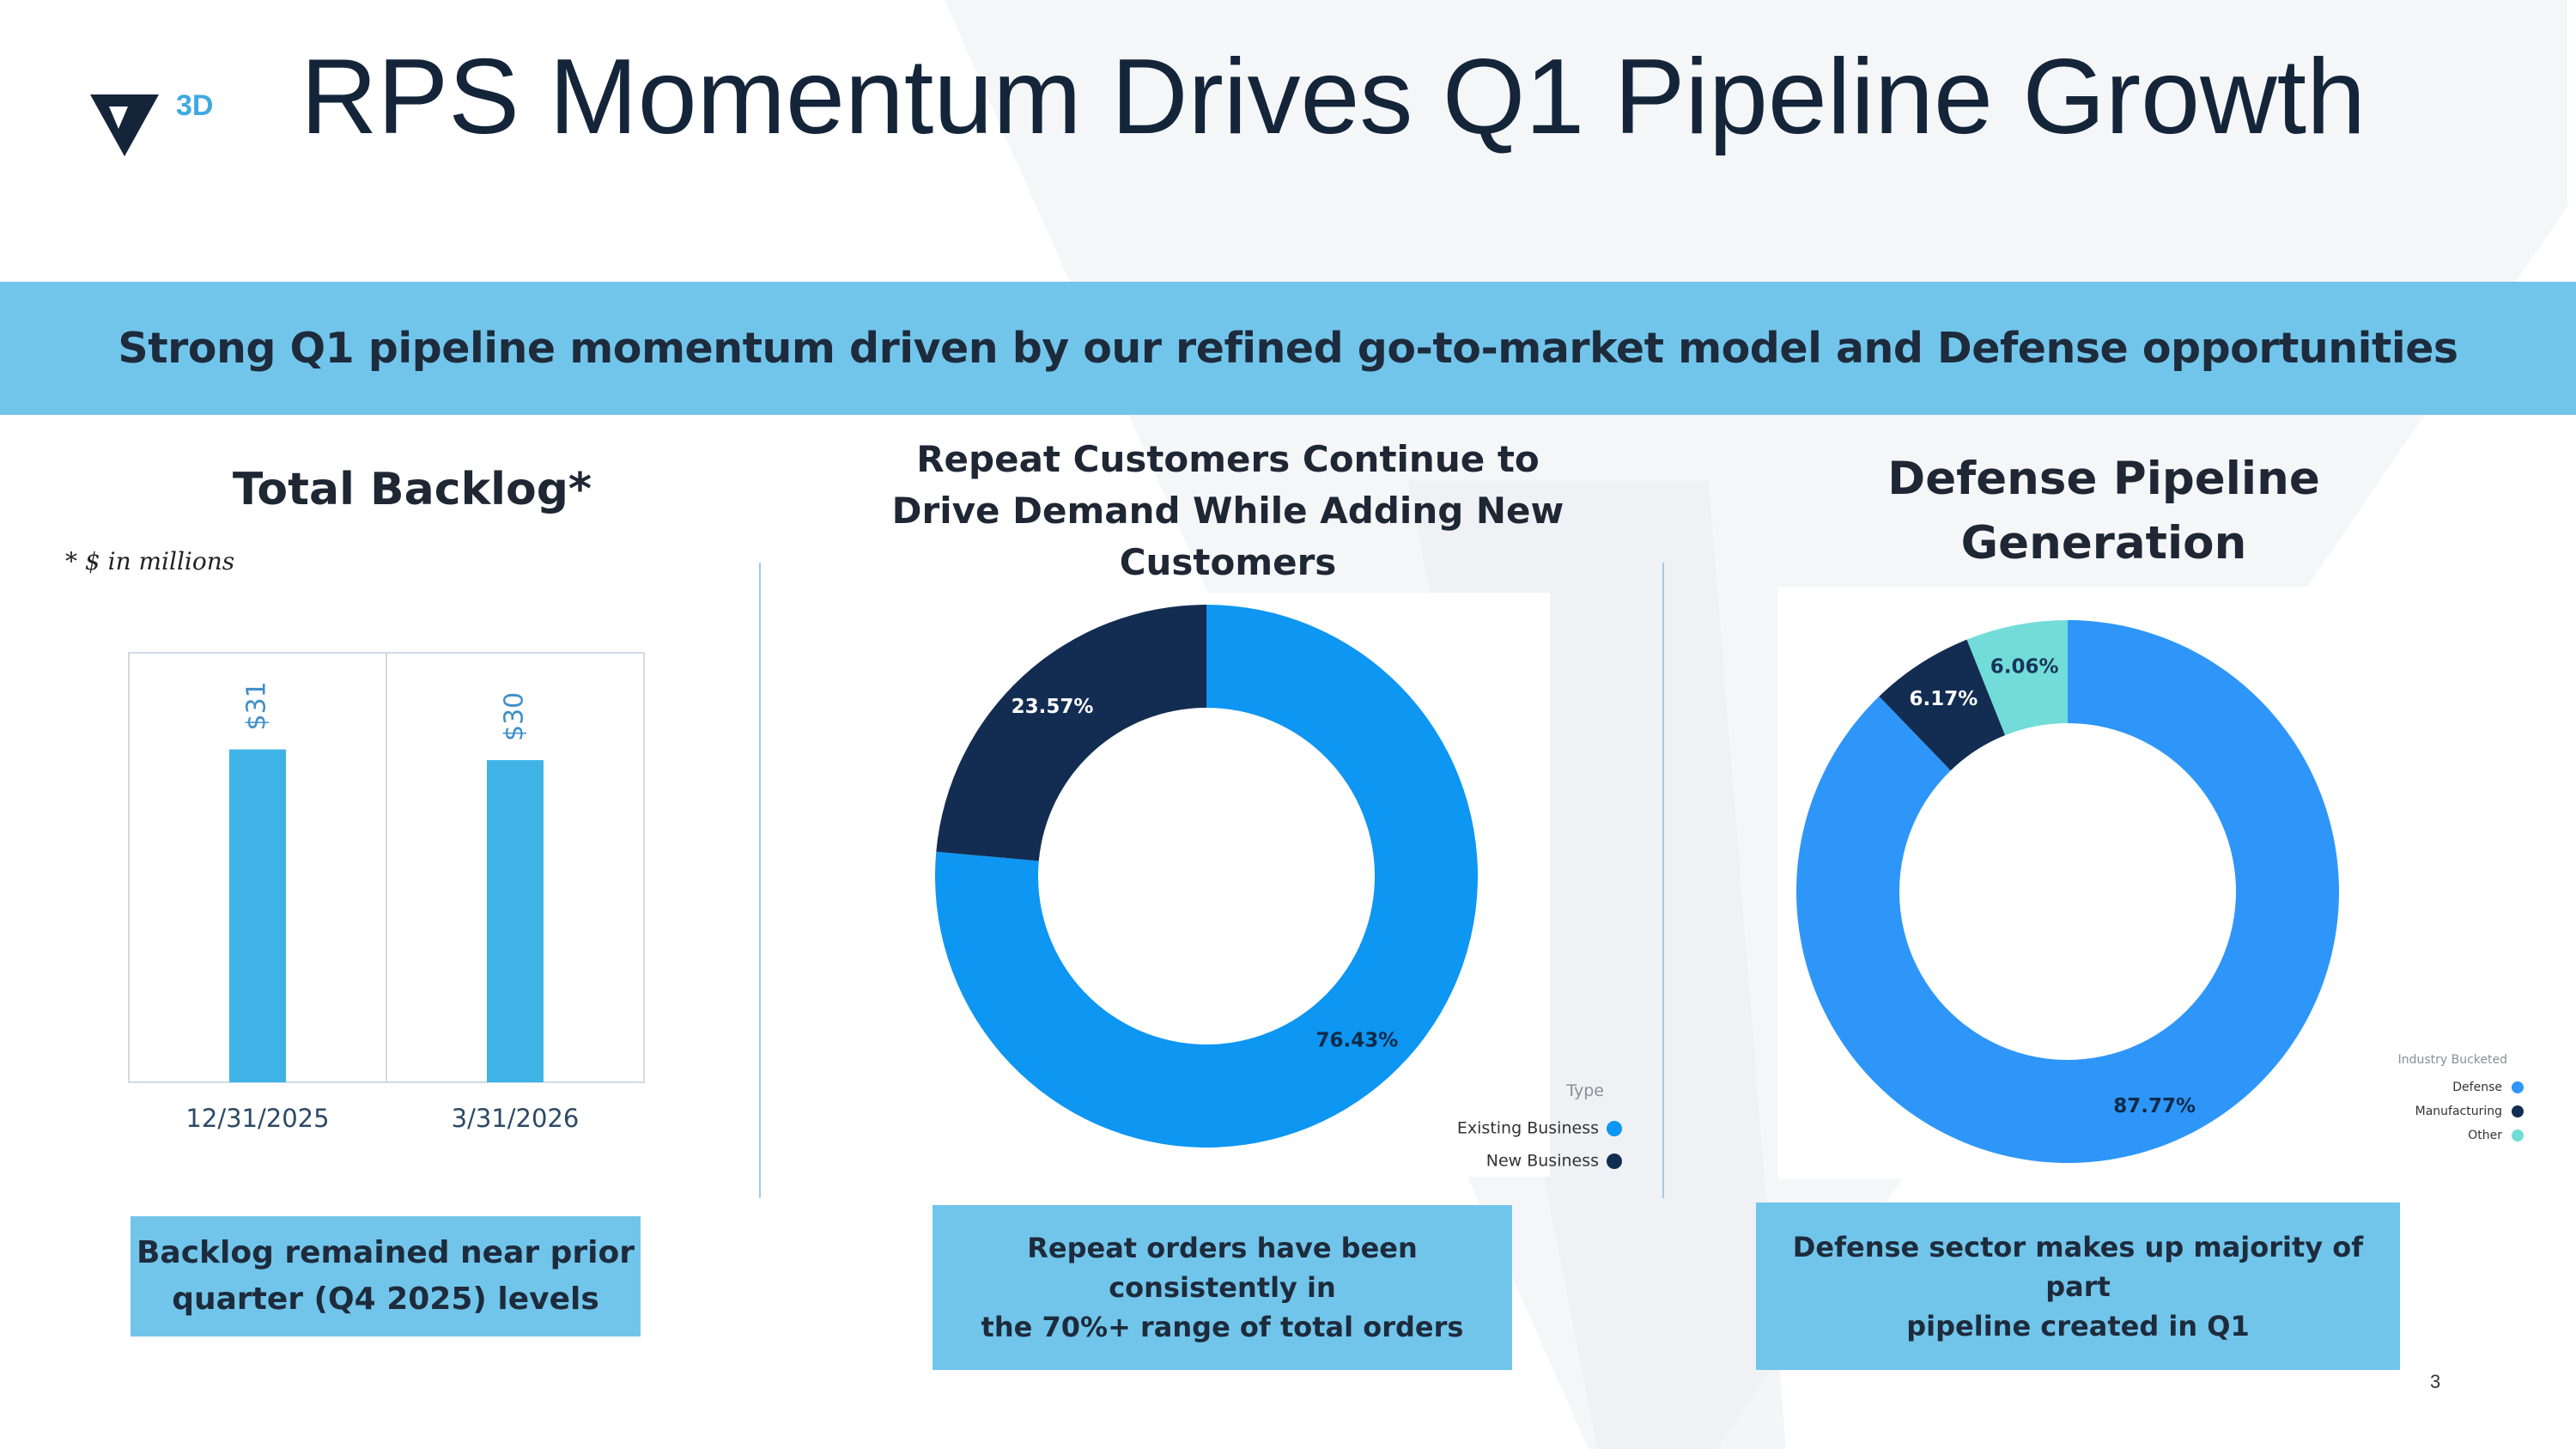 Image resolution: width=2576 pixels, height=1449 pixels. What do you see at coordinates (386, 1299) in the screenshot?
I see `backlog-callout-line-2: quarter (Q4 2025) levels` at bounding box center [386, 1299].